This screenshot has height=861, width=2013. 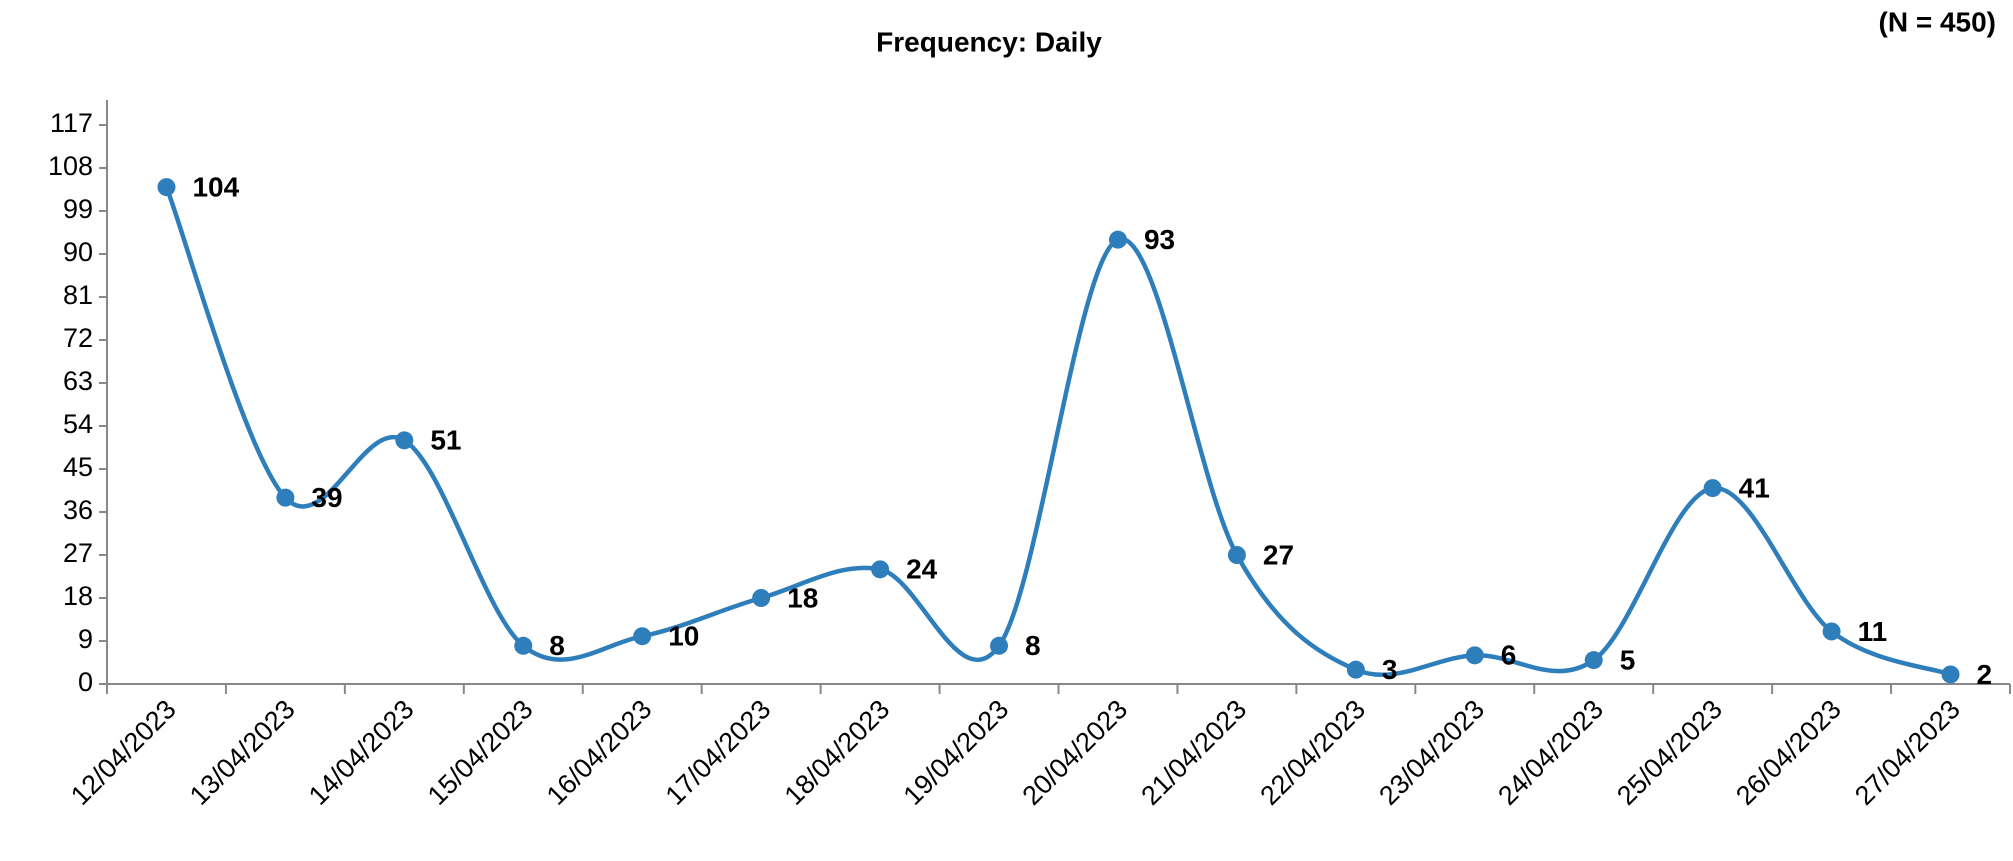 I want to click on y-tick-label: 54, so click(x=78, y=424).